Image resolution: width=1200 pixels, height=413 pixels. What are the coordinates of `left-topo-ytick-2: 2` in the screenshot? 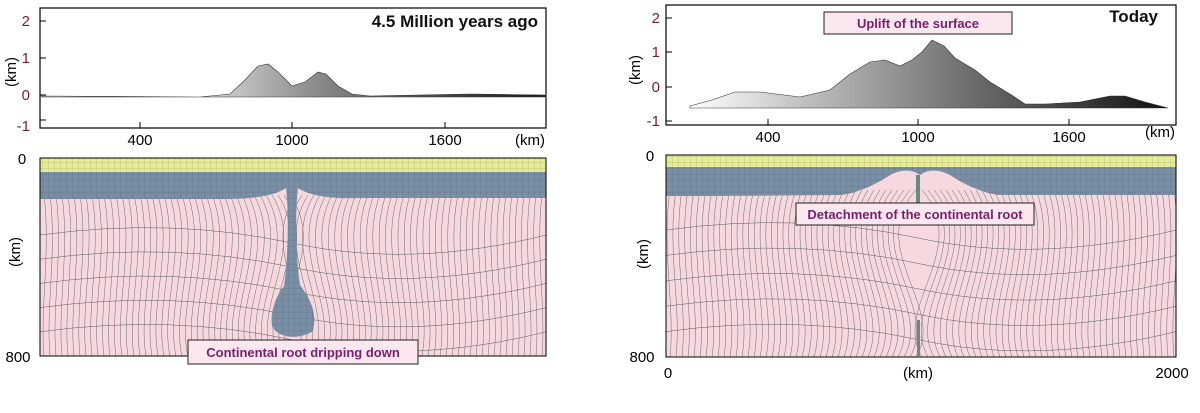 It's located at (26, 21).